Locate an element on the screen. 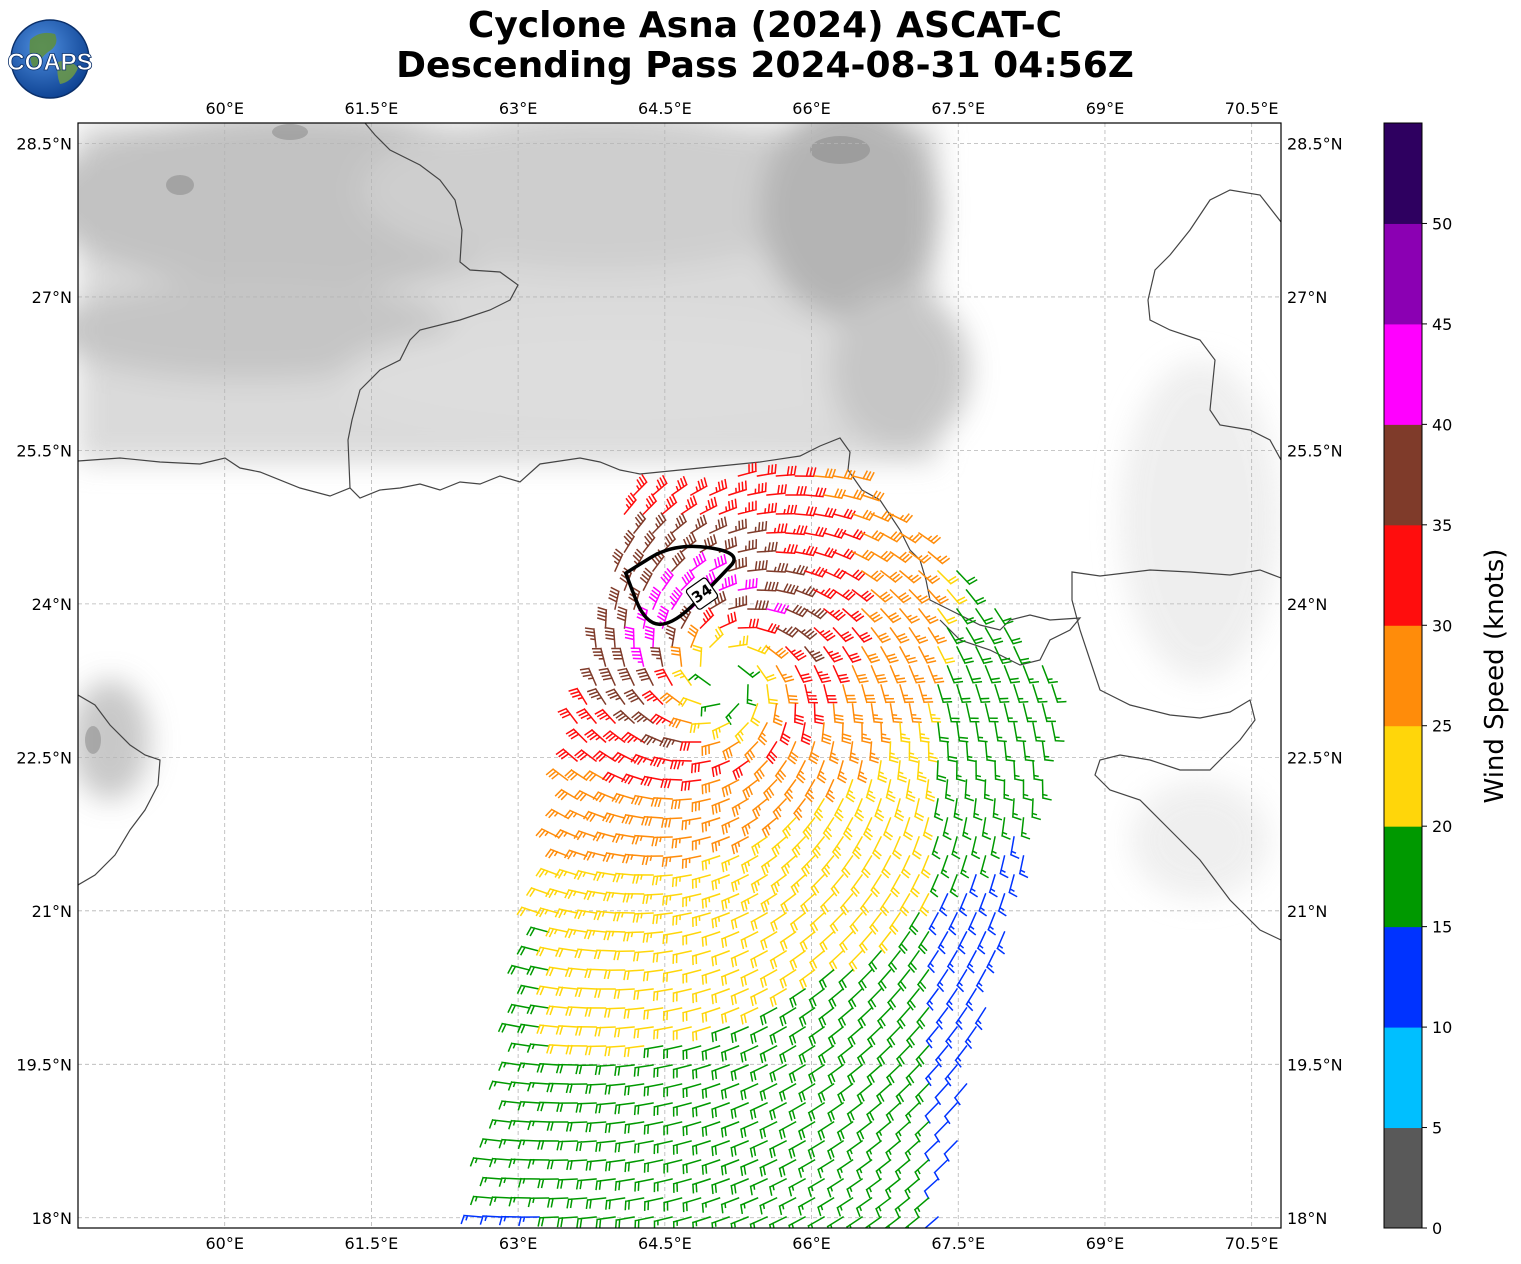  lon-tick-top-4: 66°E is located at coordinates (811, 108).